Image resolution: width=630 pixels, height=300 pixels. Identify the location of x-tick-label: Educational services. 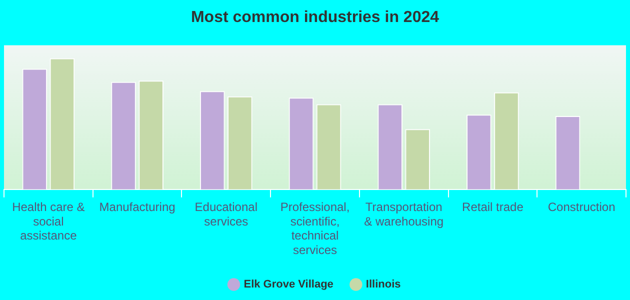
(226, 214).